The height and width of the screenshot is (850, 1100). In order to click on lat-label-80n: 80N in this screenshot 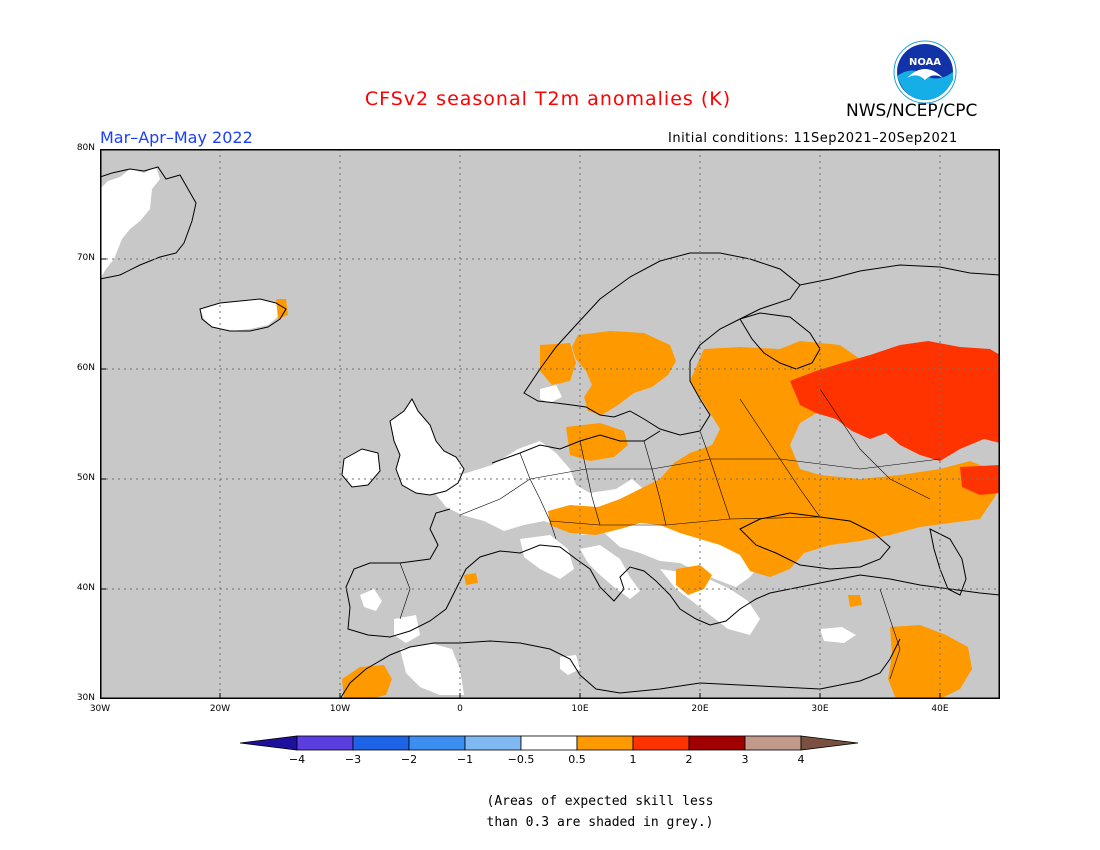, I will do `click(85, 148)`.